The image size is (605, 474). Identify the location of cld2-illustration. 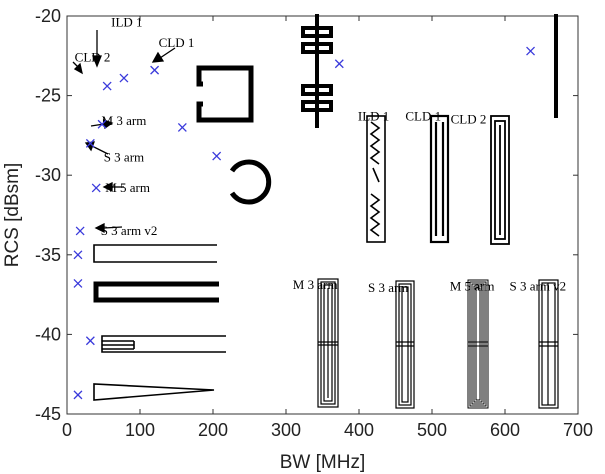
(500, 180).